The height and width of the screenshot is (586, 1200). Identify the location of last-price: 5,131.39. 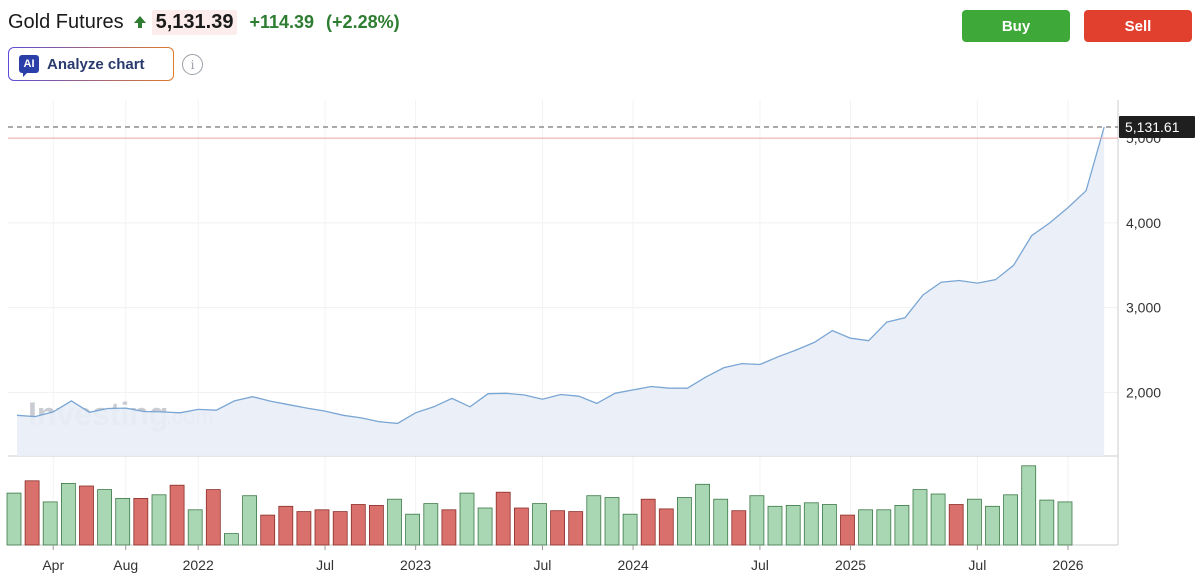
(194, 22).